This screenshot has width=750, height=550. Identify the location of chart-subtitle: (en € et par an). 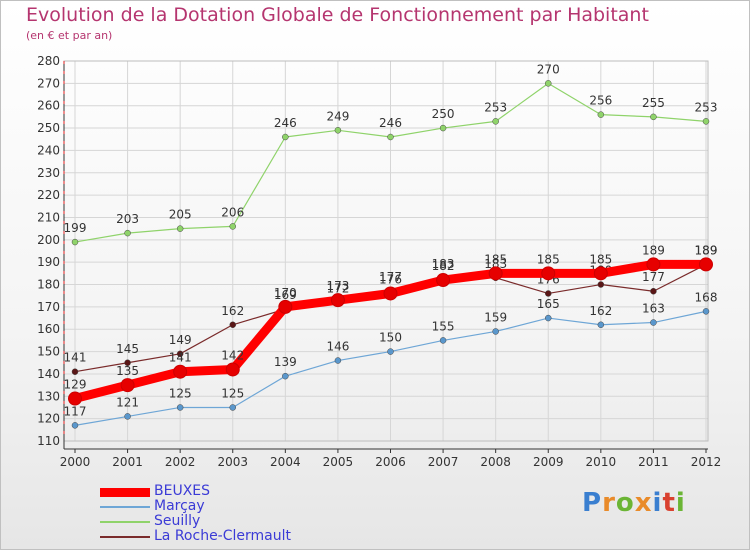
(69, 35).